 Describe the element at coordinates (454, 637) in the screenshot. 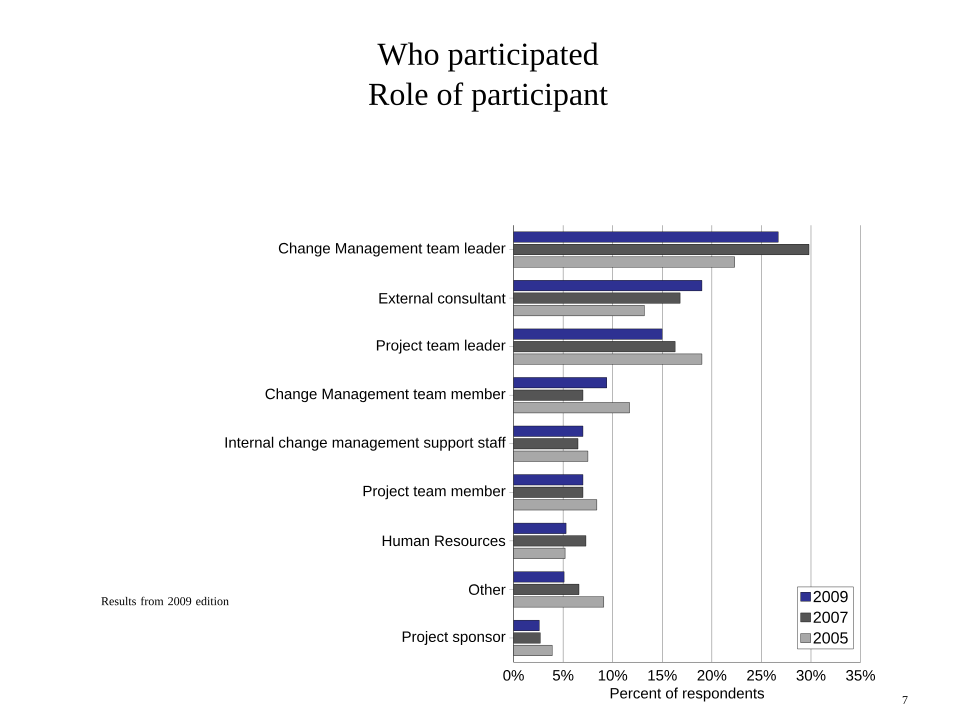

I see `y-tick-label: Project sponsor` at that location.